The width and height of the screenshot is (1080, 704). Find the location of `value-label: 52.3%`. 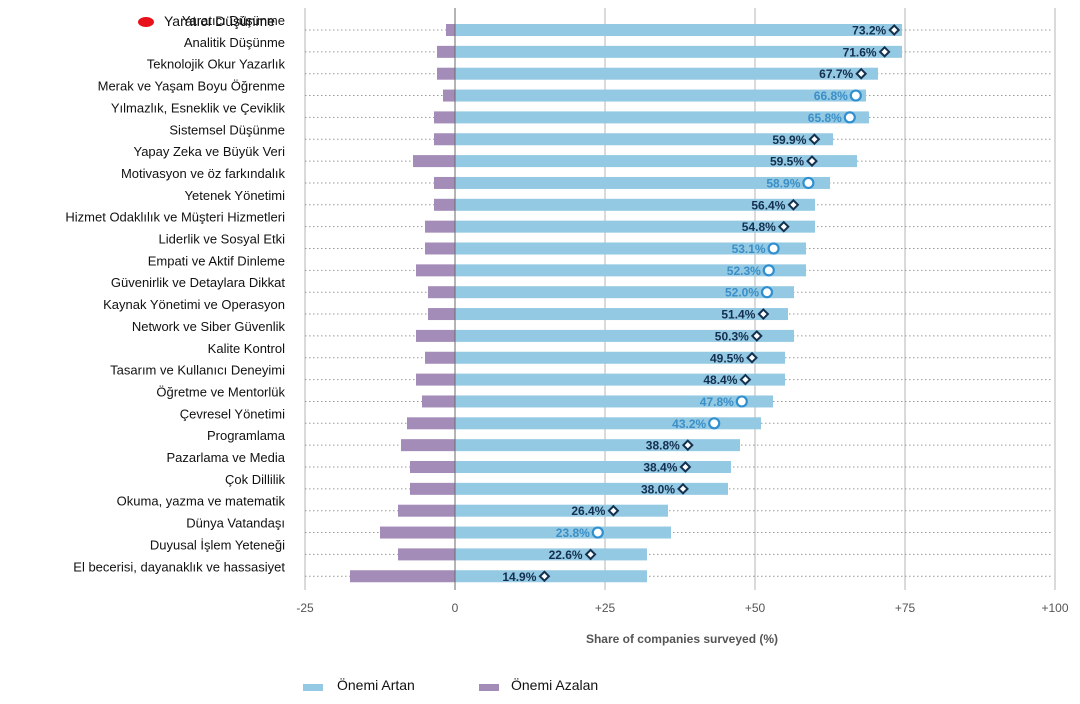

value-label: 52.3% is located at coordinates (744, 271).